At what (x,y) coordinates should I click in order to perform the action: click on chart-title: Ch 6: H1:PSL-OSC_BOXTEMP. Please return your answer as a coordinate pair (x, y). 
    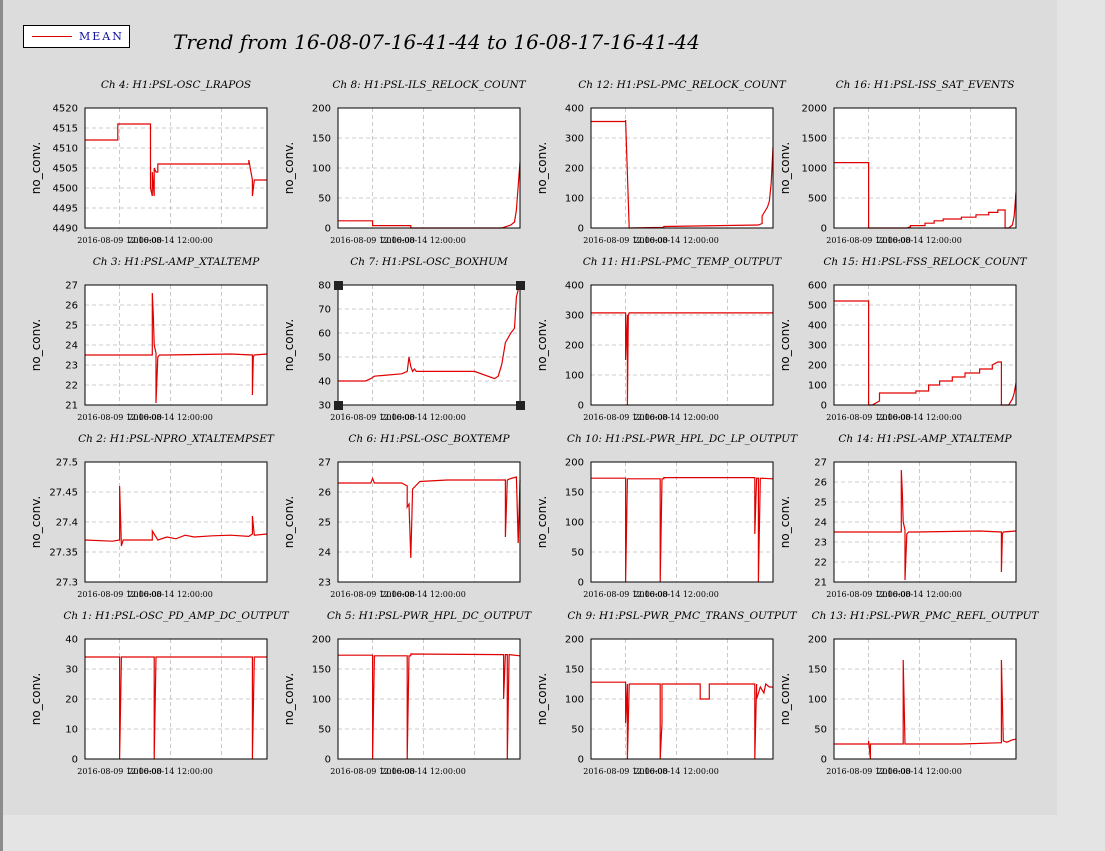
    Looking at the image, I should click on (429, 439).